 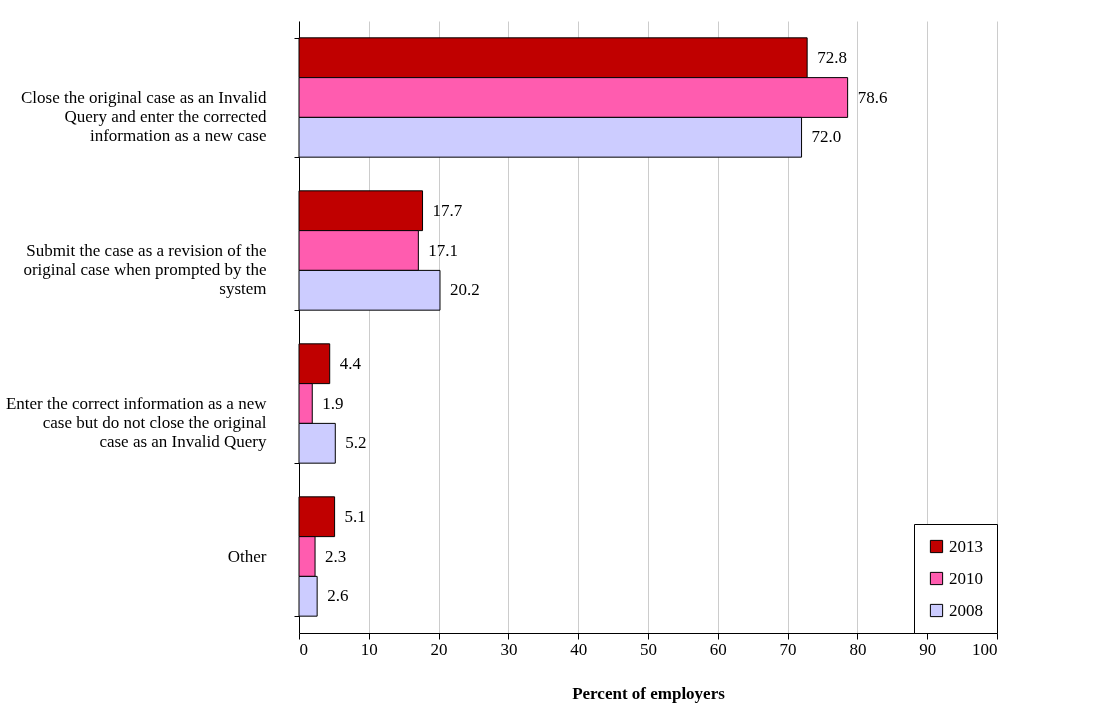 I want to click on data-label: 20.2, so click(x=465, y=290).